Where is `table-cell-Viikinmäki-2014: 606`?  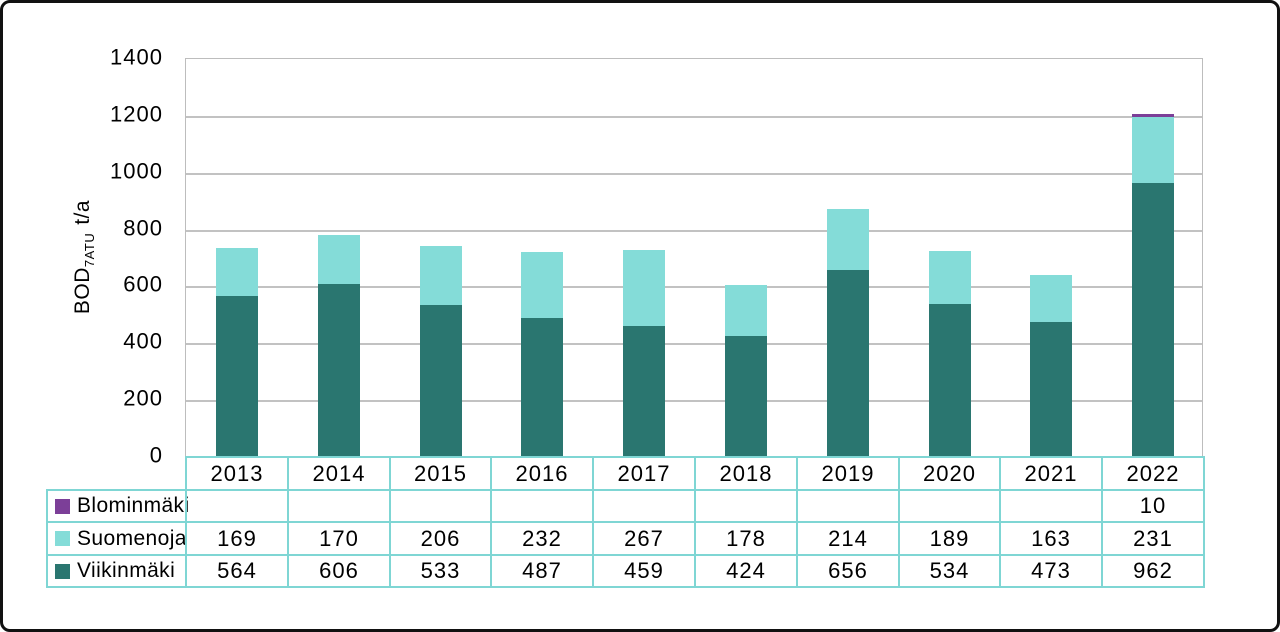 table-cell-Viikinmäki-2014: 606 is located at coordinates (339, 571).